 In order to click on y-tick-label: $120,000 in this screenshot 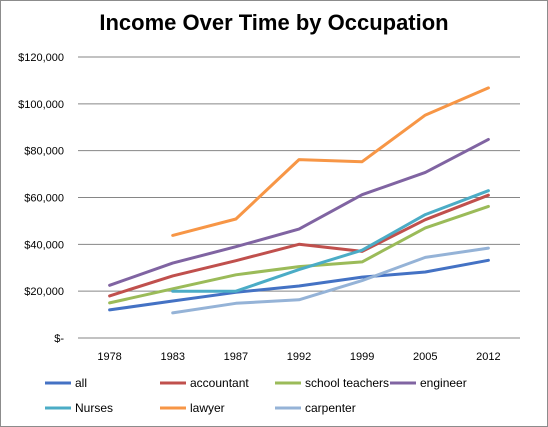, I will do `click(41, 58)`.